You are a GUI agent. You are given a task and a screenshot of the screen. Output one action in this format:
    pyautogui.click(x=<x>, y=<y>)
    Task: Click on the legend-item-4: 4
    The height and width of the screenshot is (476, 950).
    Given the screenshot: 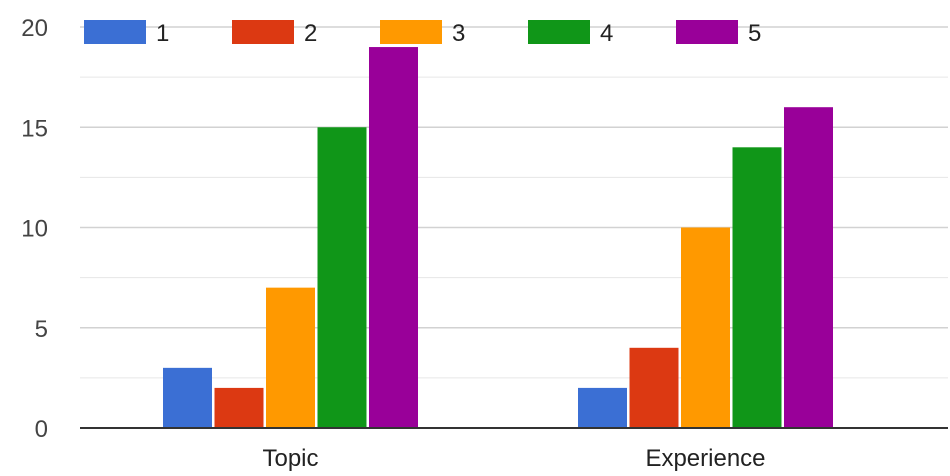 What is the action you would take?
    pyautogui.click(x=570, y=33)
    